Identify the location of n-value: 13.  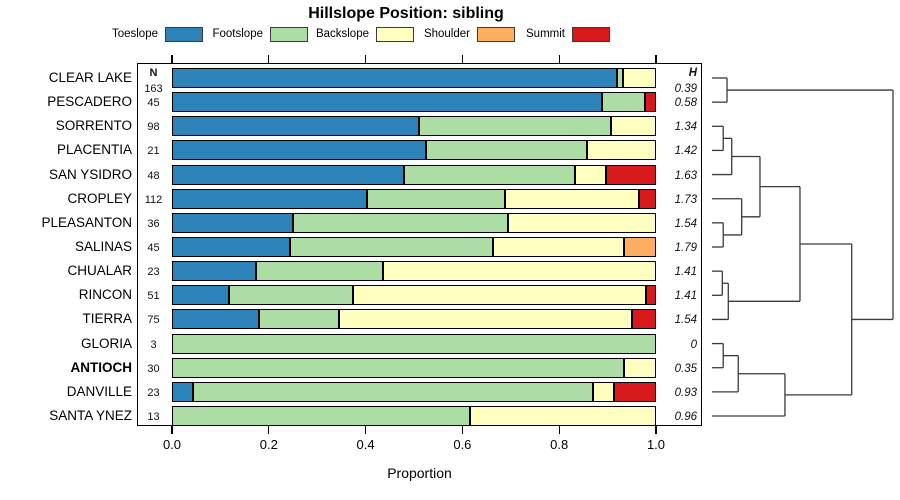
(153, 417).